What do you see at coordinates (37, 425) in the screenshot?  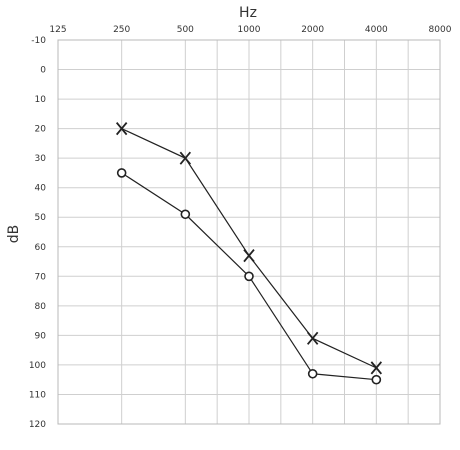 I see `y-tick-label: 120` at bounding box center [37, 425].